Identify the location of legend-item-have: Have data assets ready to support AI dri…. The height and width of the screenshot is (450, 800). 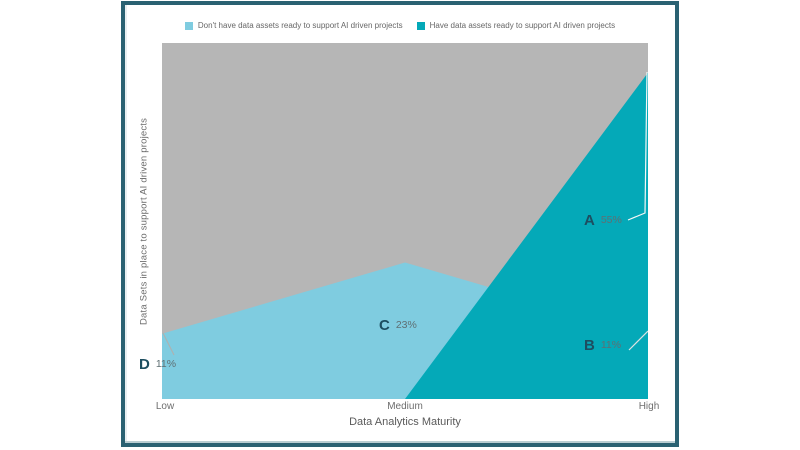
(516, 25).